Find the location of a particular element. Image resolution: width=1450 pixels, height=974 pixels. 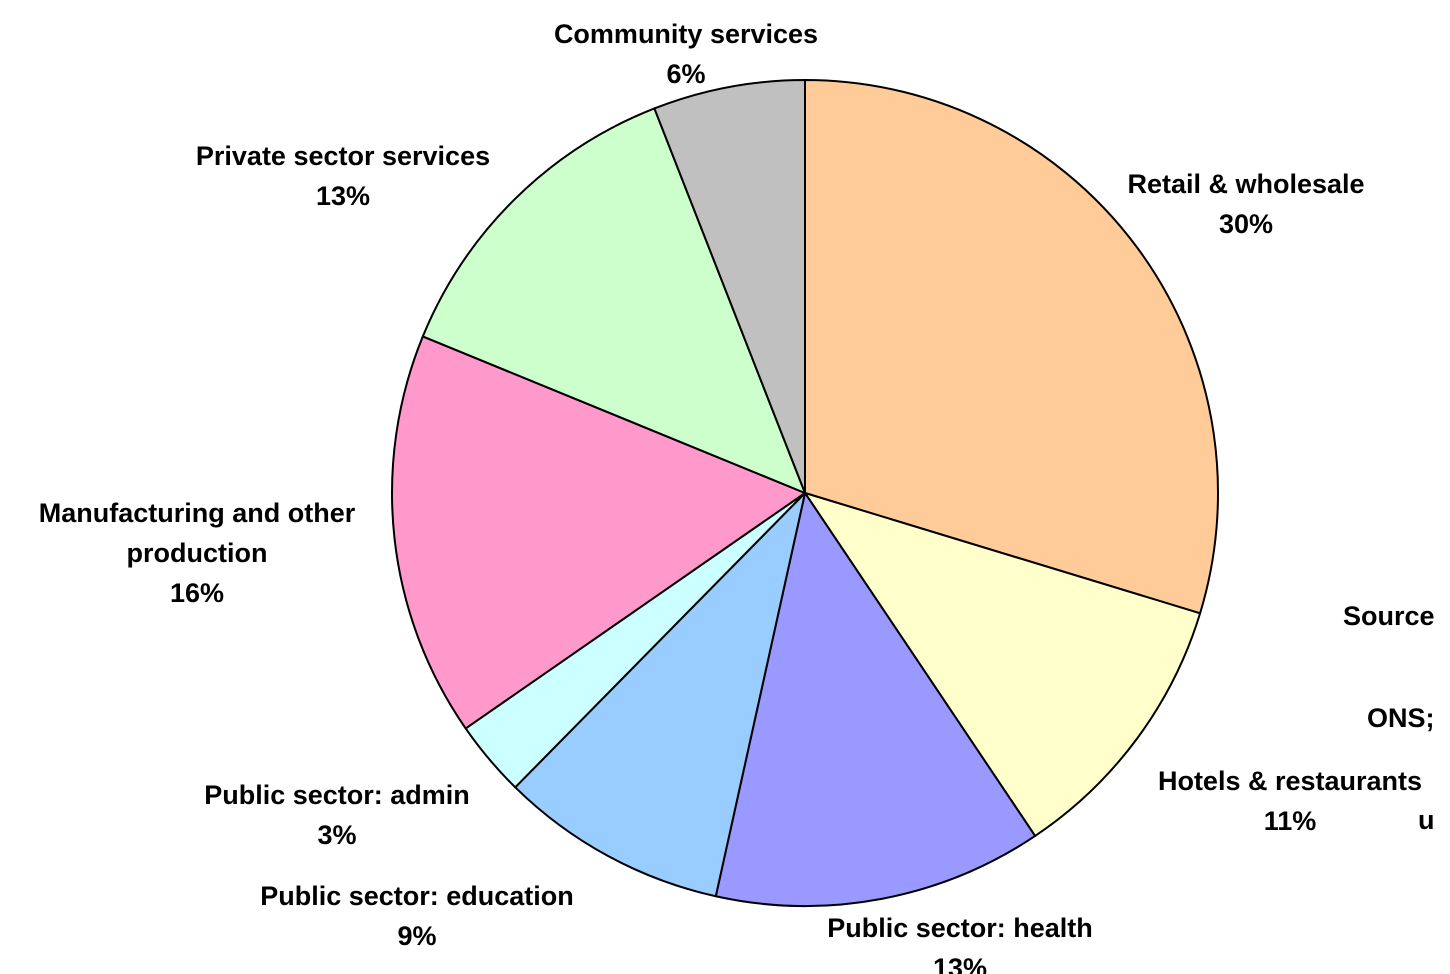

pie-slice-hotels-restaurants is located at coordinates (1003, 664).